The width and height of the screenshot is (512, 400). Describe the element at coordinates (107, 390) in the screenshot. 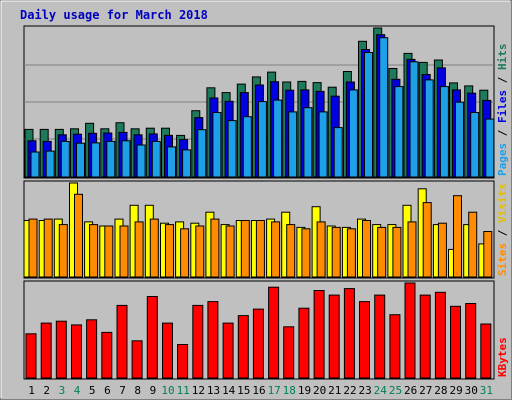

I see `x-tick-label-day-6: 6` at that location.